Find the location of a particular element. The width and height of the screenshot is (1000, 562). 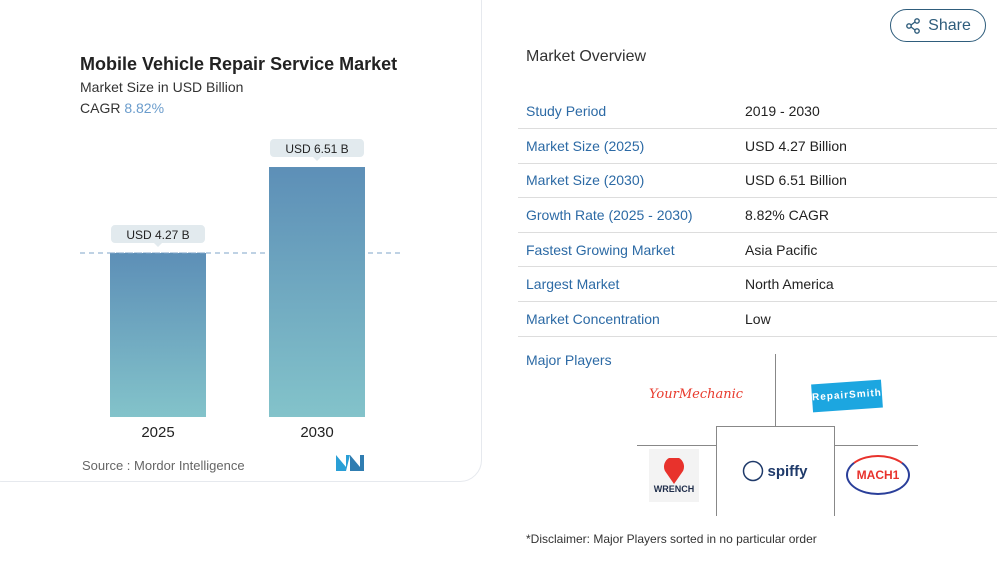

x-tick-label: 2025 is located at coordinates (157, 432).